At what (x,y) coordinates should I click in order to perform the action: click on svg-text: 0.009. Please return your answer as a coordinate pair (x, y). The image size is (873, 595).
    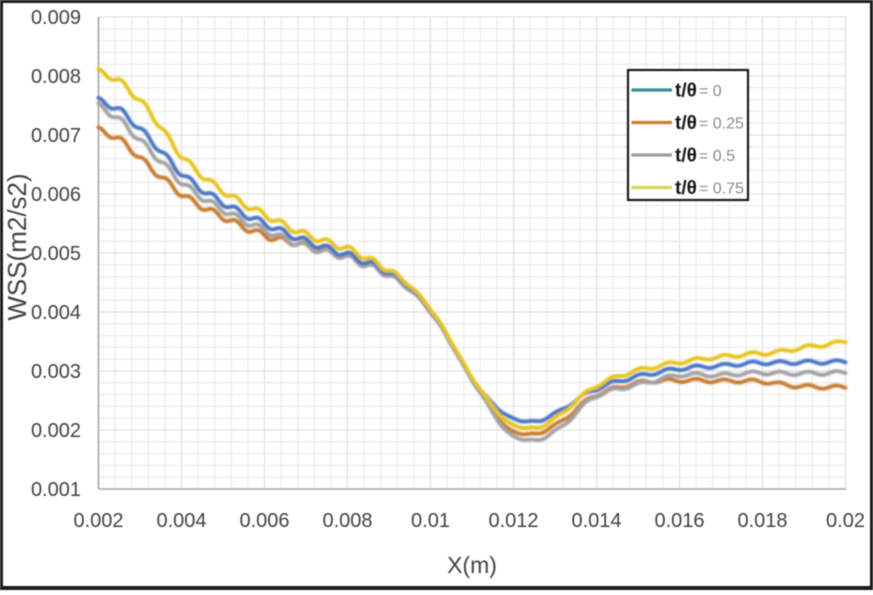
    Looking at the image, I should click on (56, 18).